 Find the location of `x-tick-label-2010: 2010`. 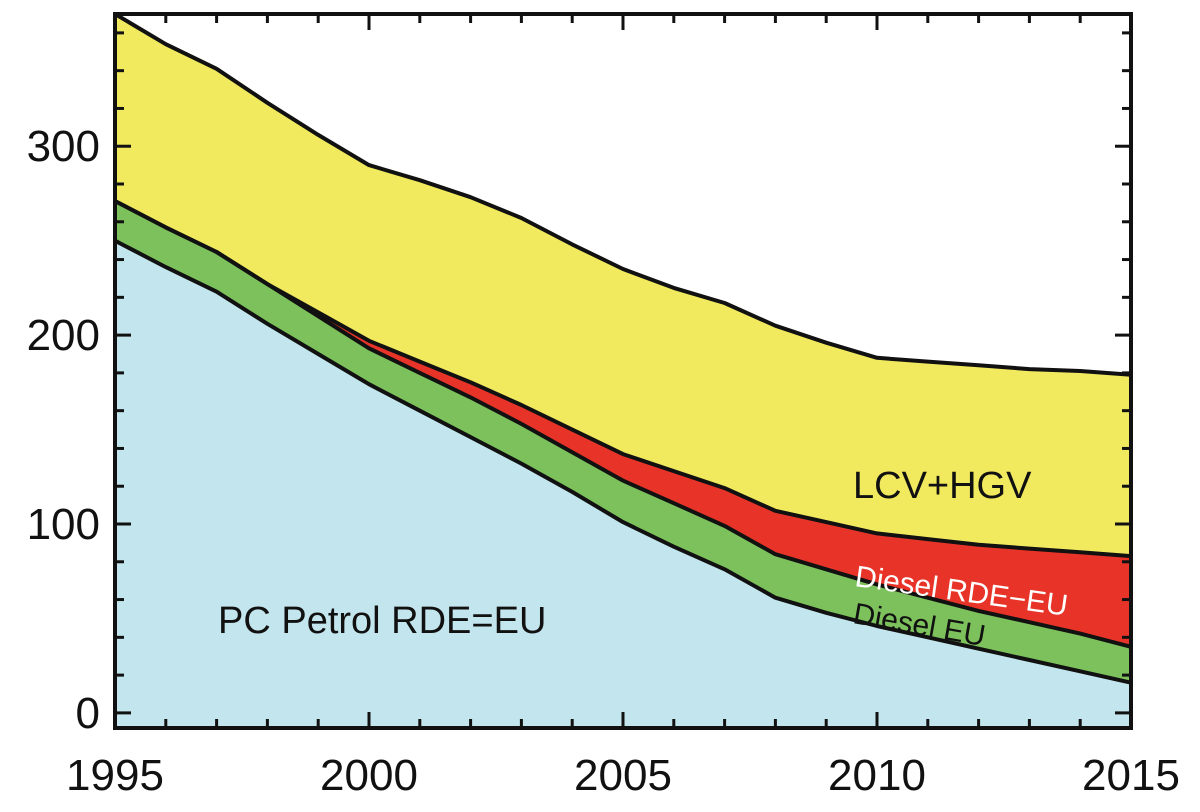

x-tick-label-2010: 2010 is located at coordinates (877, 775).